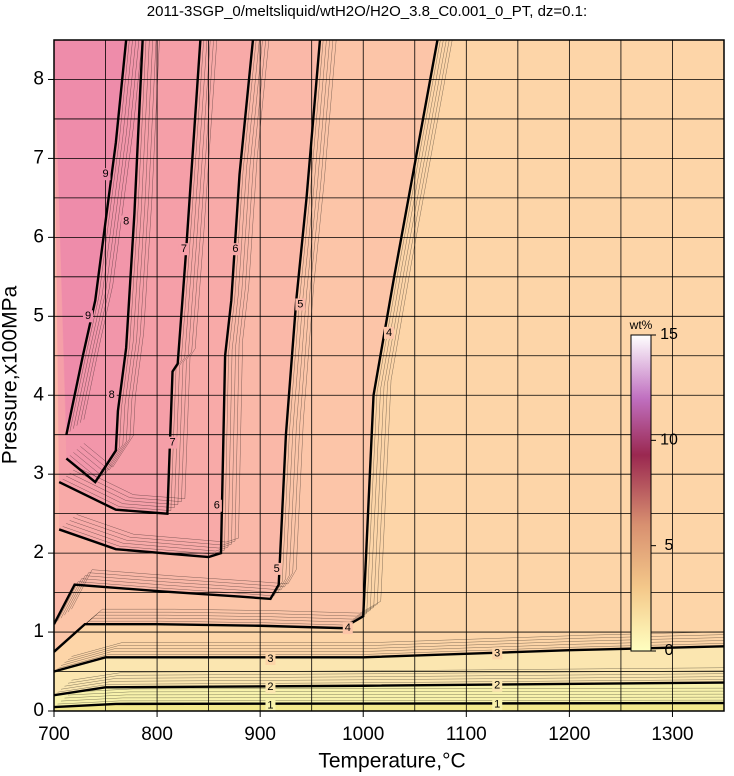 Image resolution: width=734 pixels, height=776 pixels. What do you see at coordinates (38, 631) in the screenshot?
I see `y-tick-label: 1` at bounding box center [38, 631].